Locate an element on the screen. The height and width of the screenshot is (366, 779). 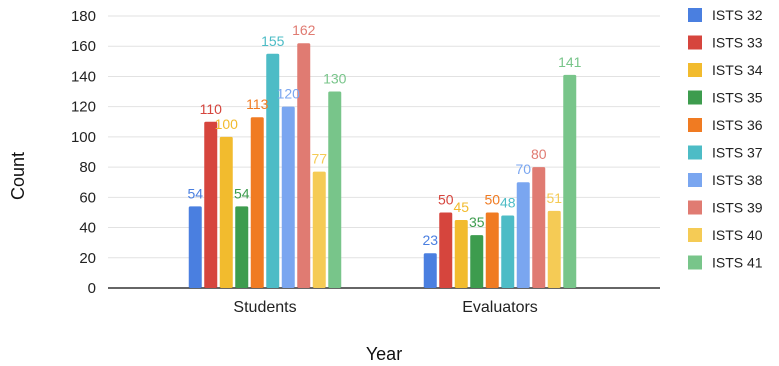
bar-ists-40-evaluators is located at coordinates (554, 249).